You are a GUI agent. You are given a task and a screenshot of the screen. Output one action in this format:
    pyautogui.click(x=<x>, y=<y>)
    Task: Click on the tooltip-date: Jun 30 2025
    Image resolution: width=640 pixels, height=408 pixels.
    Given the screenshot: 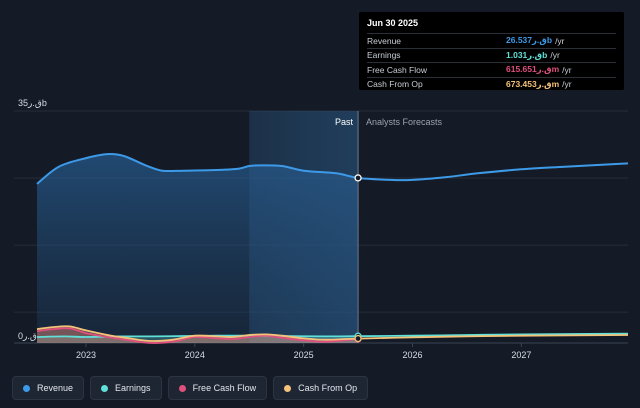 What is the action you would take?
    pyautogui.click(x=393, y=23)
    